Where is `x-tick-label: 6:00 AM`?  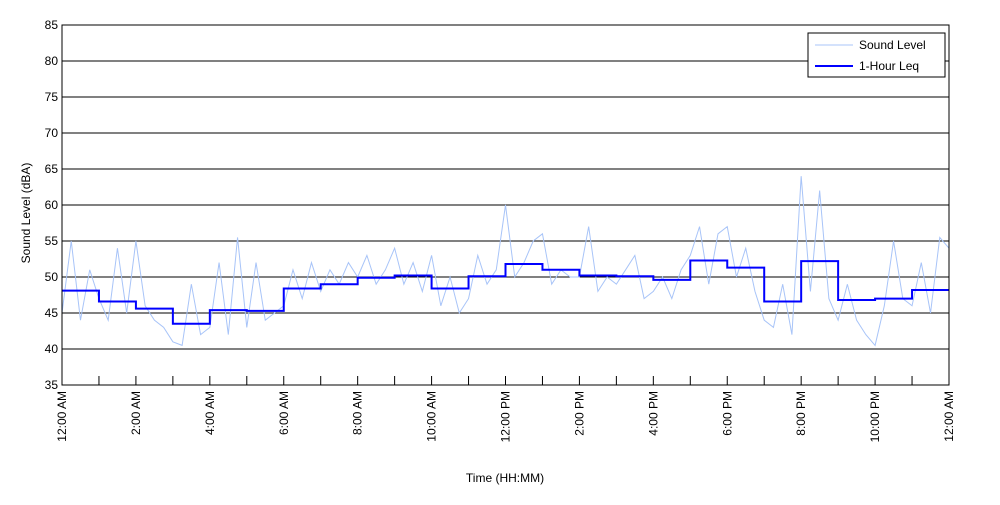 x-tick-label: 6:00 AM is located at coordinates (284, 413).